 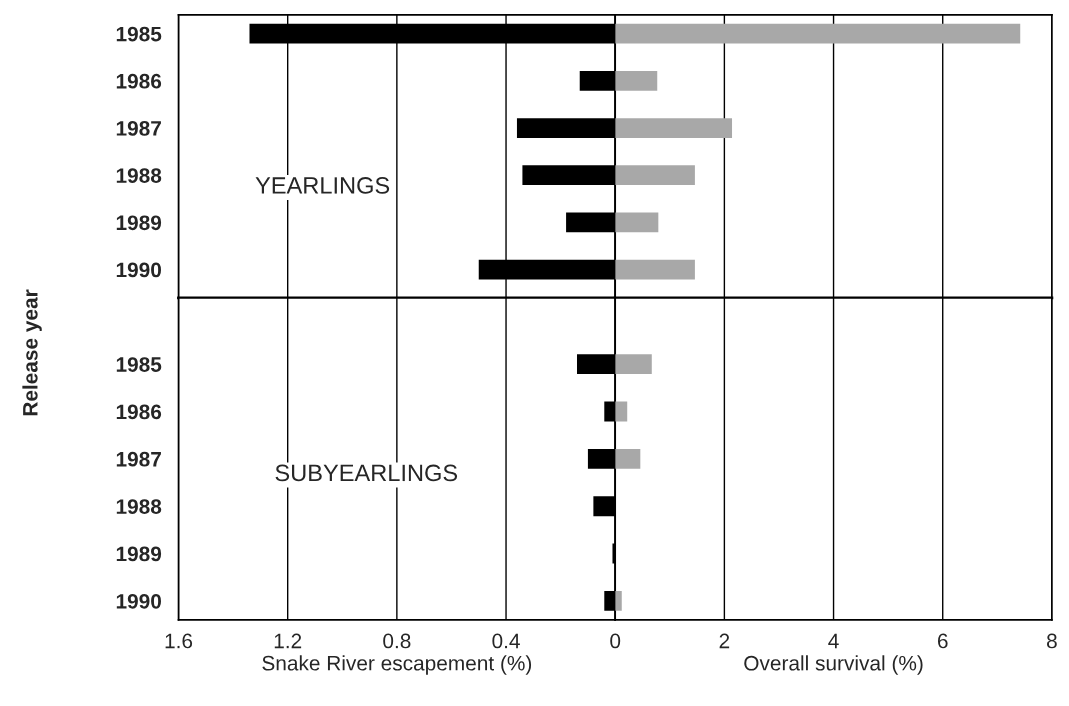 I want to click on x-tick-label: 0.8, so click(x=397, y=641).